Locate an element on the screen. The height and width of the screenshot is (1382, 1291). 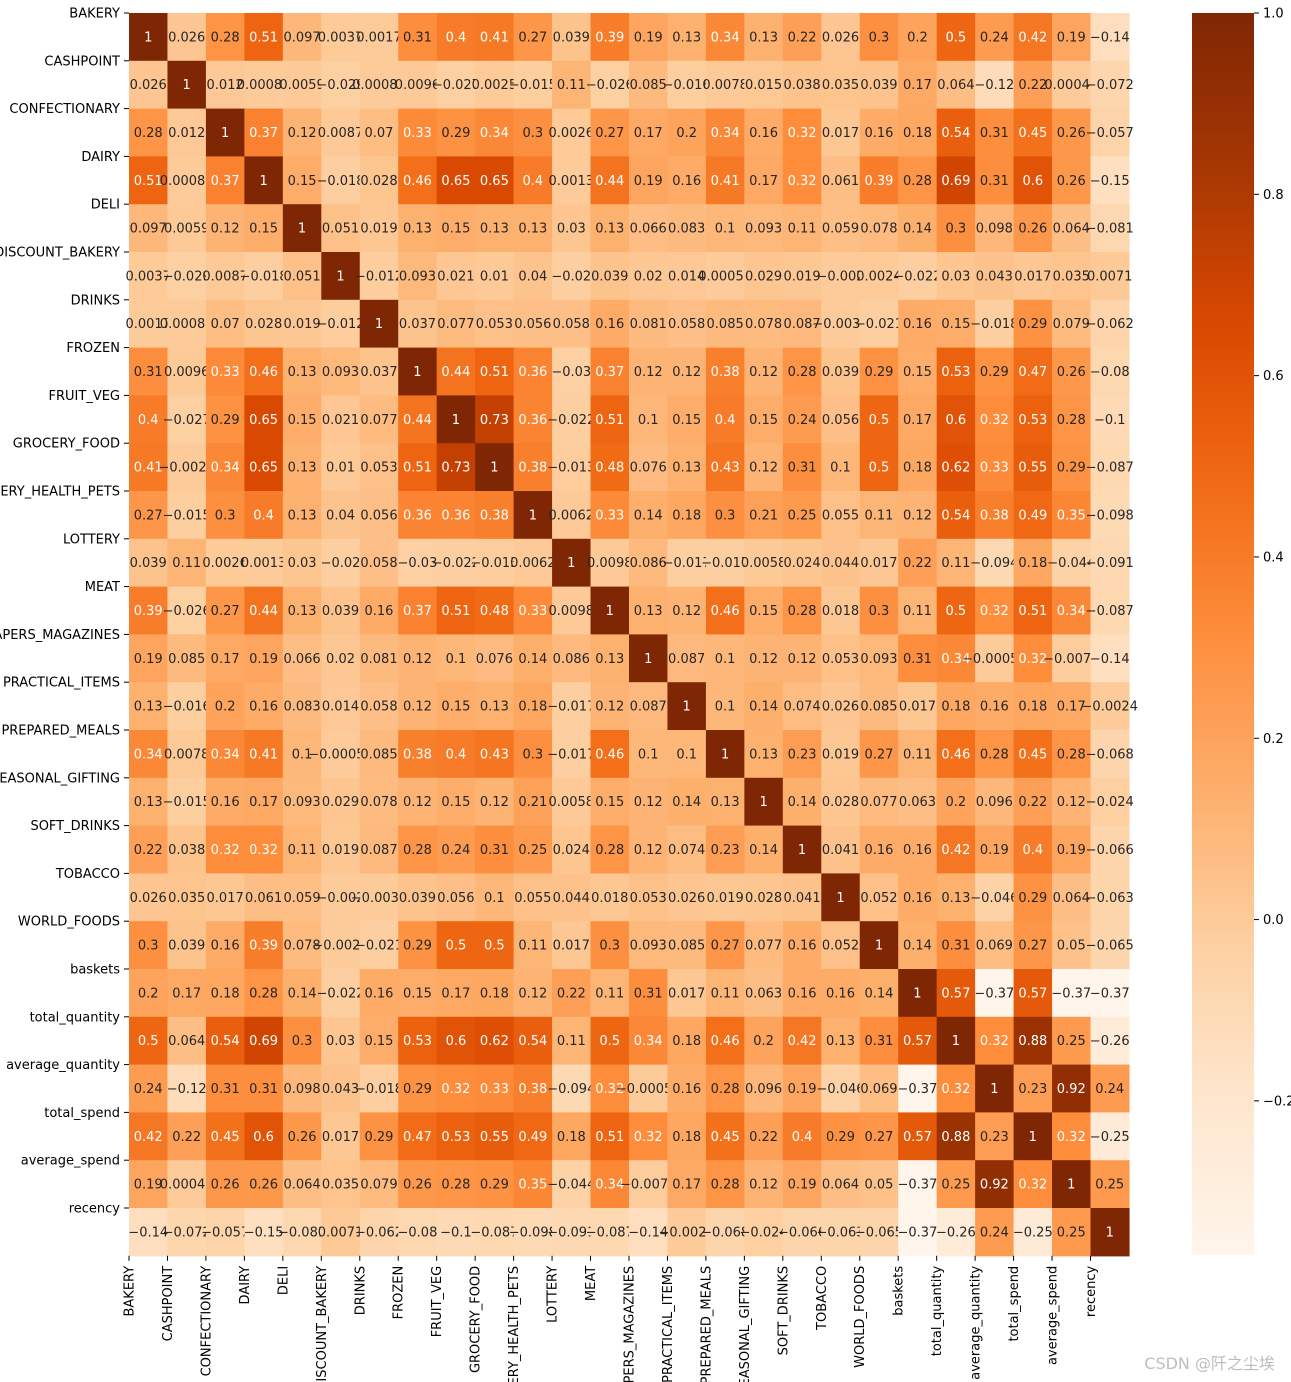
x-tick-label: DELI is located at coordinates (283, 1280).